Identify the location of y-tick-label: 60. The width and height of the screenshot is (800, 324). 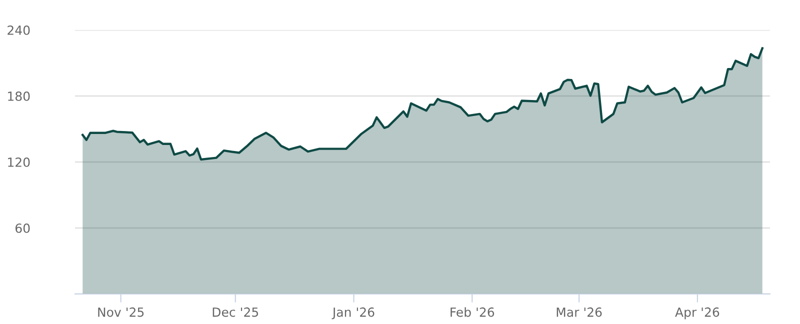
(23, 228).